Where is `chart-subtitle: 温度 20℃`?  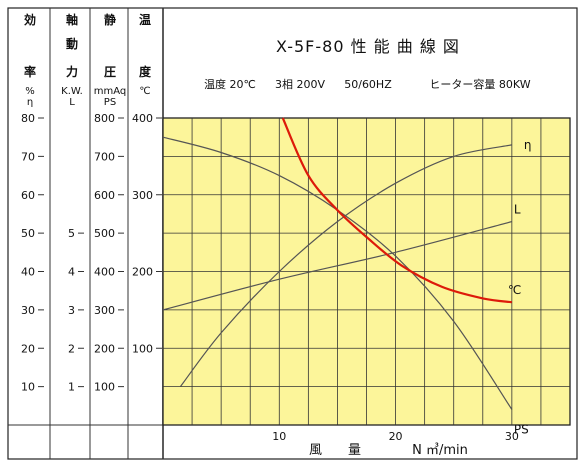 chart-subtitle: 温度 20℃ is located at coordinates (230, 84).